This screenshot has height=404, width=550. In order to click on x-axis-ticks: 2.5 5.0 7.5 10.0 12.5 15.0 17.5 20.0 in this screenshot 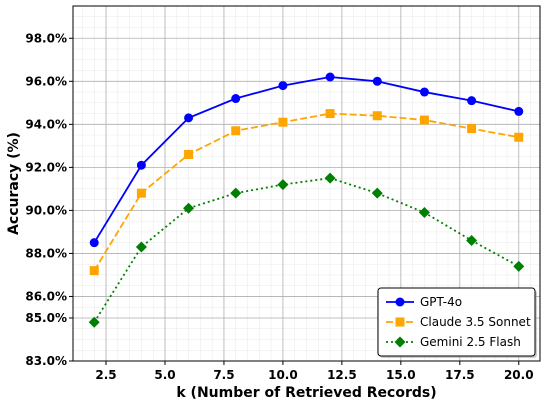, I will do `click(314, 371)`.